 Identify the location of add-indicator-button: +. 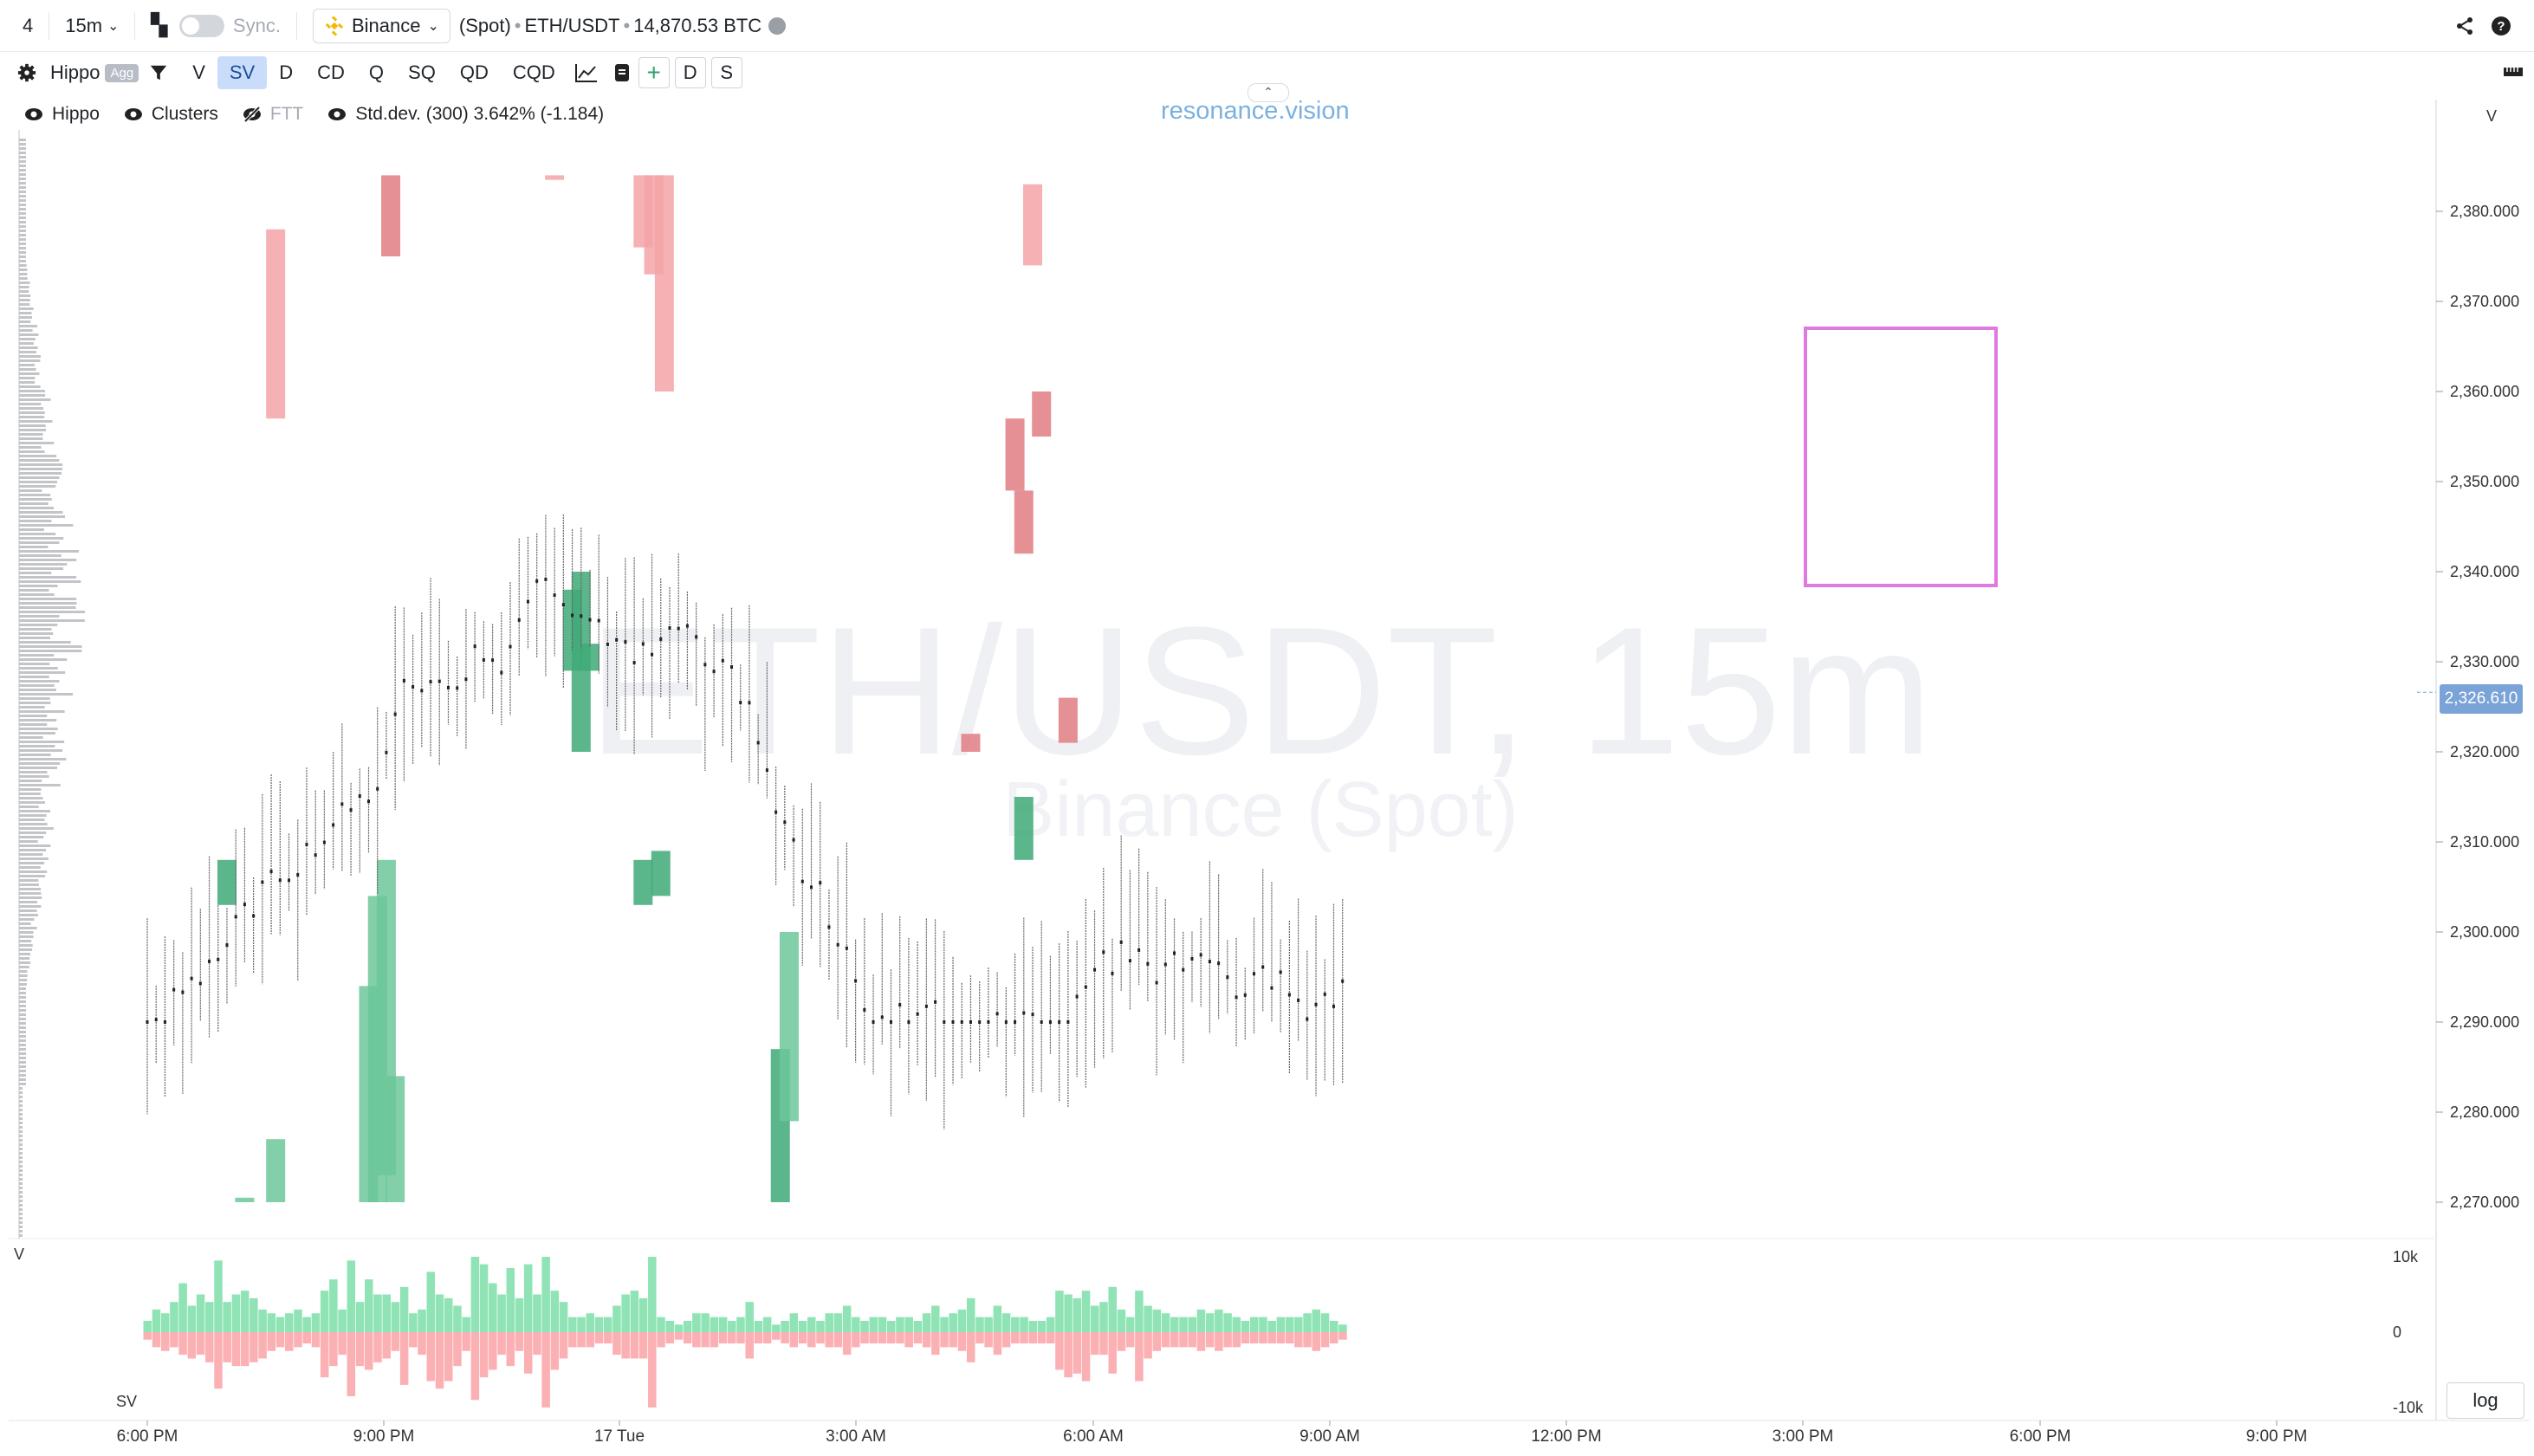
(654, 72).